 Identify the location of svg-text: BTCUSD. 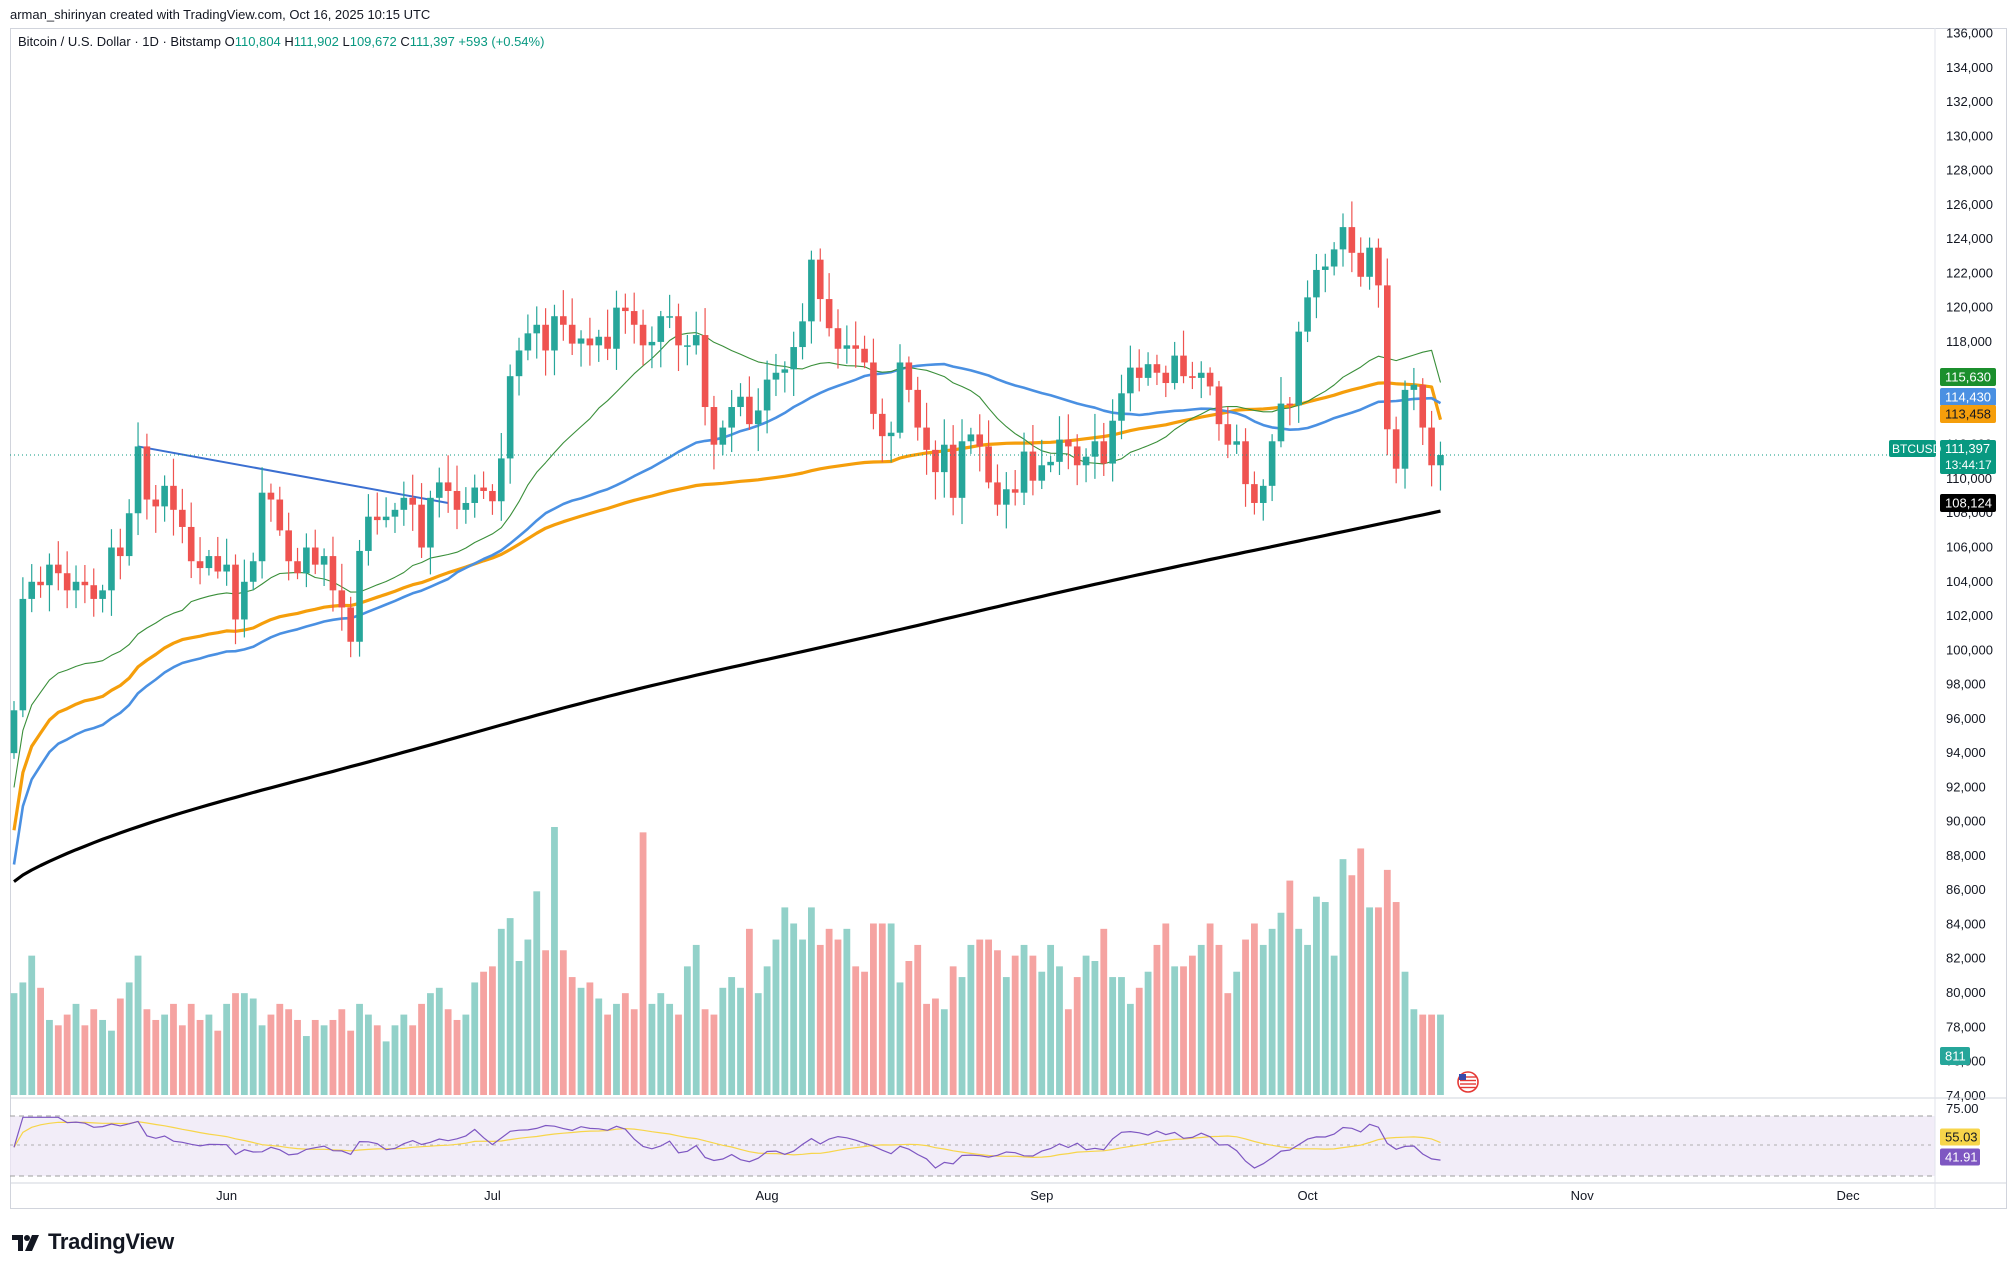
(1917, 449).